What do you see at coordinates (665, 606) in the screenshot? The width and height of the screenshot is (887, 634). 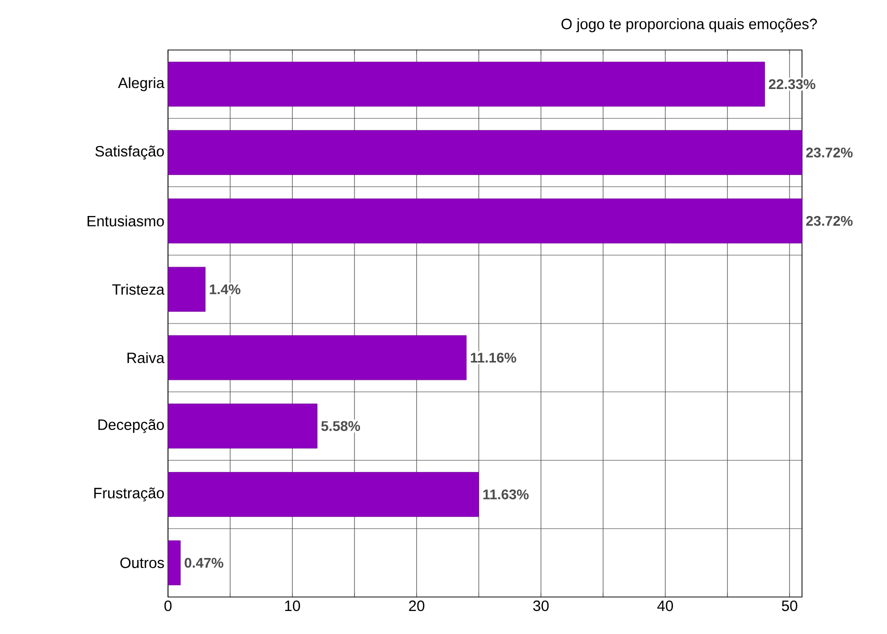 I see `x-tick-label: 40` at bounding box center [665, 606].